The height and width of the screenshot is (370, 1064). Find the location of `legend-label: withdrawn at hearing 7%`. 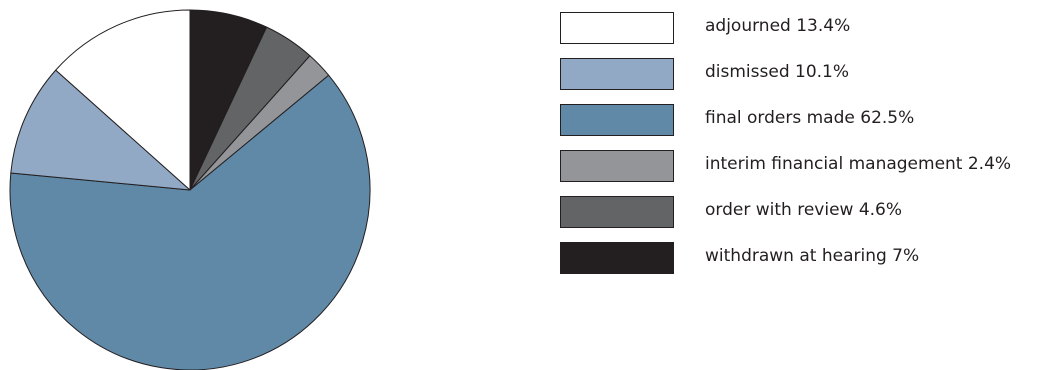

legend-label: withdrawn at hearing 7% is located at coordinates (812, 256).